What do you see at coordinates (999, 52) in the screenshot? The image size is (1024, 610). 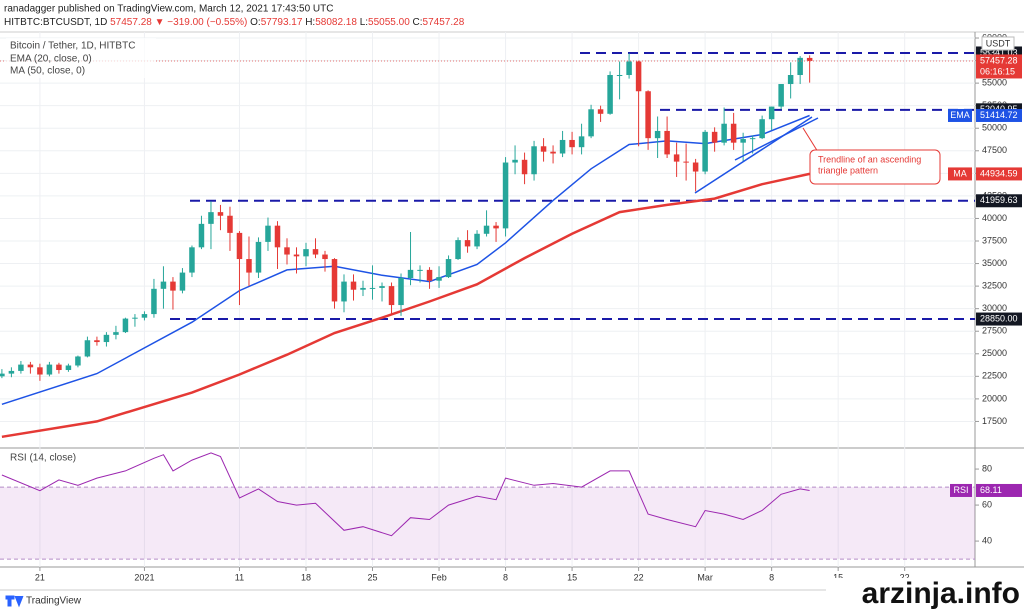 I see `price-tag-label: 58341.03` at bounding box center [999, 52].